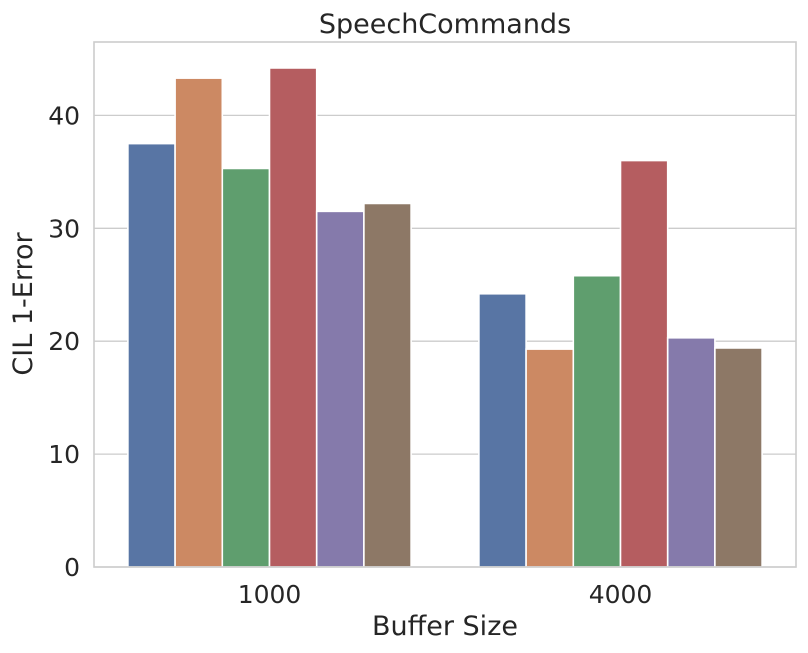  I want to click on y-axis-ticks: 0 10 20 30 40, so click(64, 341).